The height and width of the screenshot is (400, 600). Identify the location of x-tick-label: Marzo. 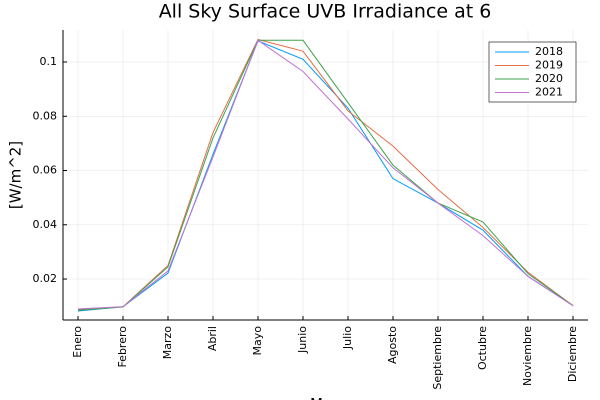
(167, 343).